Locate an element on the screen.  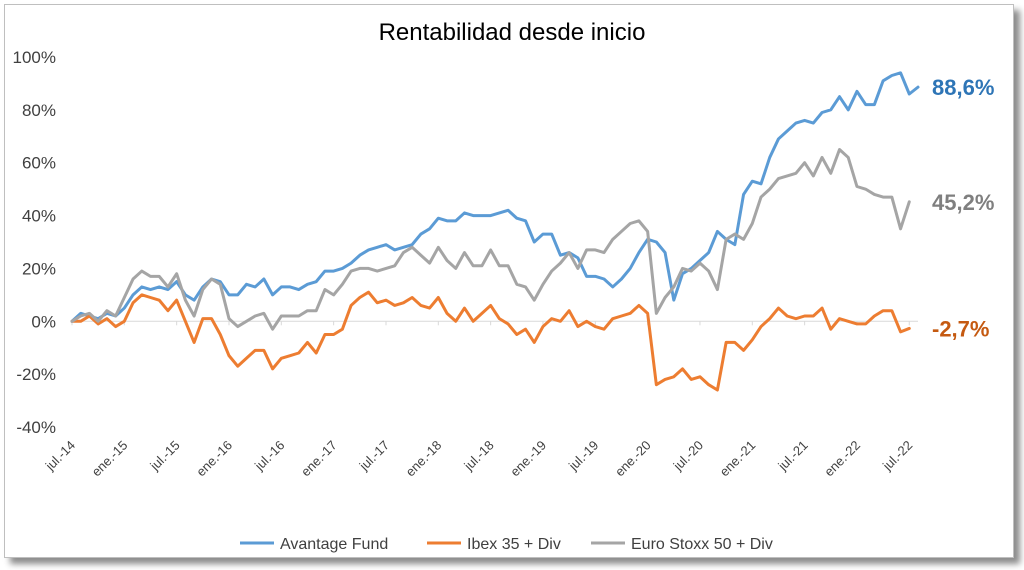
legend-label: Ibex 35 + Div is located at coordinates (514, 544).